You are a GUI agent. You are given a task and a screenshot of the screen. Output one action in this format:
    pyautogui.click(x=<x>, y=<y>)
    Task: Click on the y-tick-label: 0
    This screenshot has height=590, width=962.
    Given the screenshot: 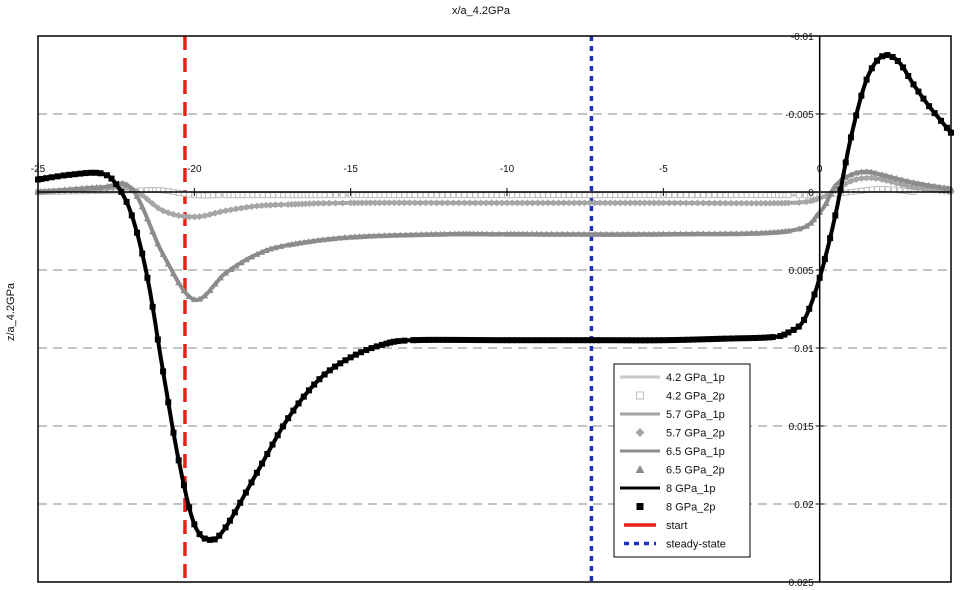 What is the action you would take?
    pyautogui.click(x=811, y=193)
    